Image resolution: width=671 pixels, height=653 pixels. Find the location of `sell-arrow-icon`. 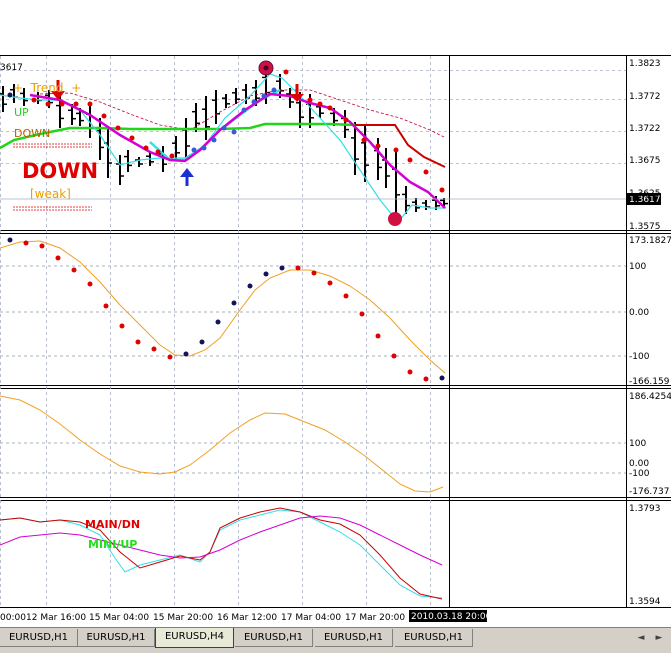

sell-arrow-icon is located at coordinates (297, 93).